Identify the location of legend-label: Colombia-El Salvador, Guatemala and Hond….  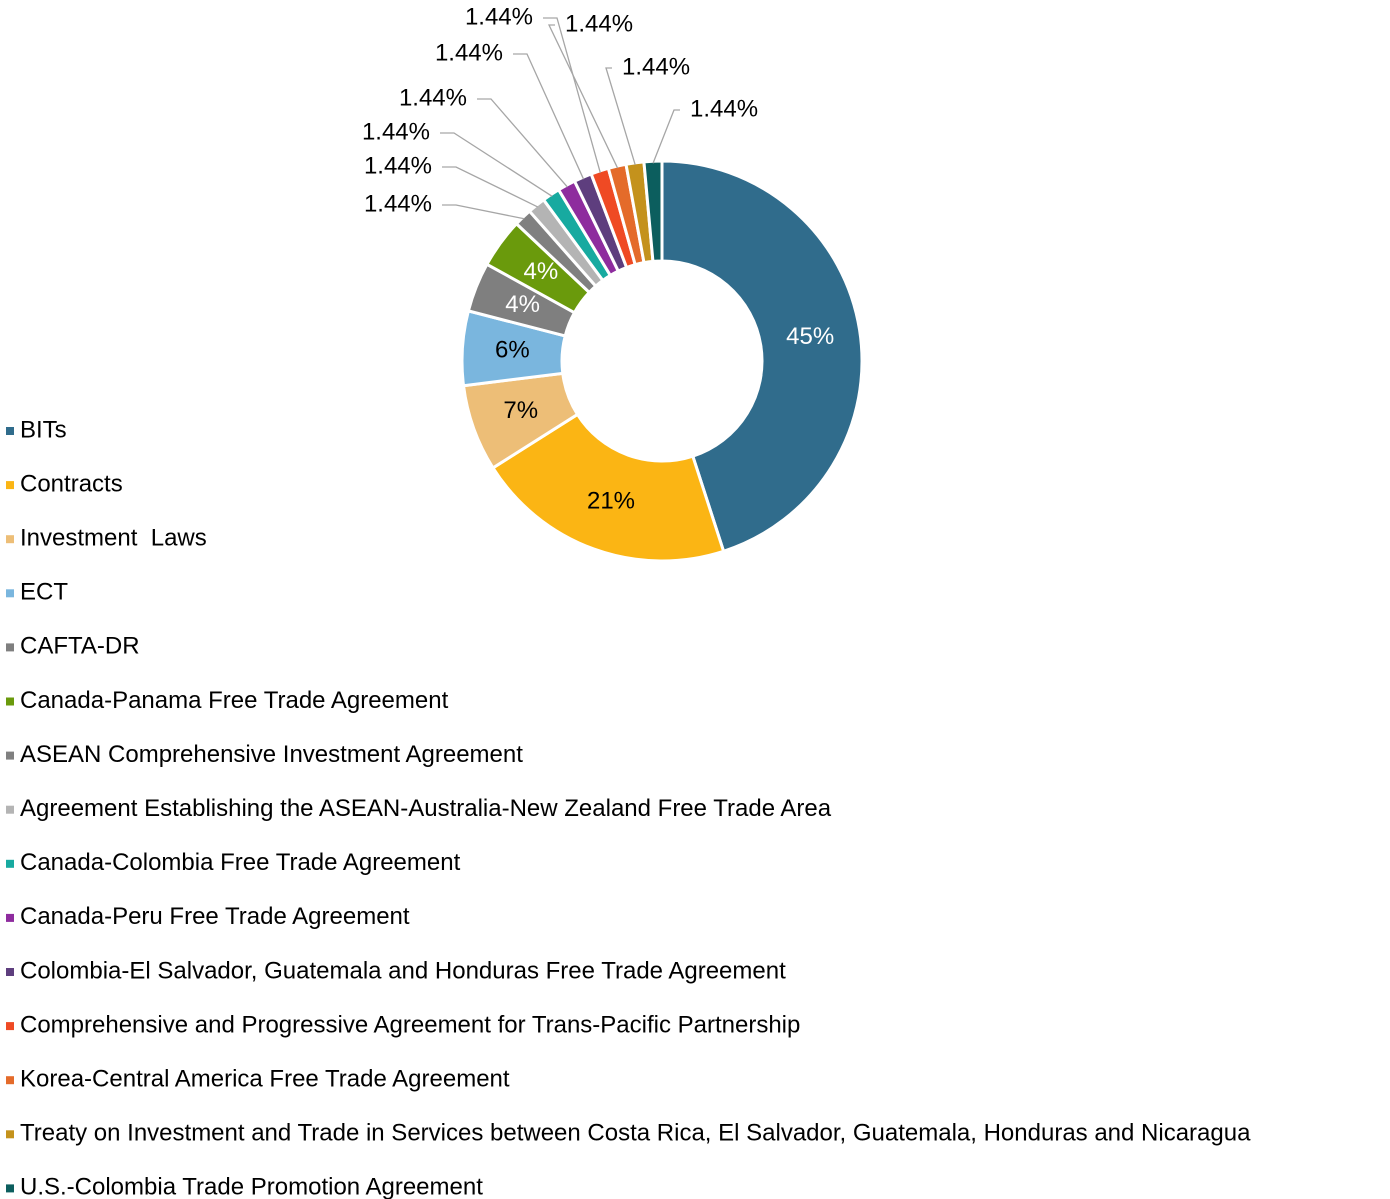
(403, 970).